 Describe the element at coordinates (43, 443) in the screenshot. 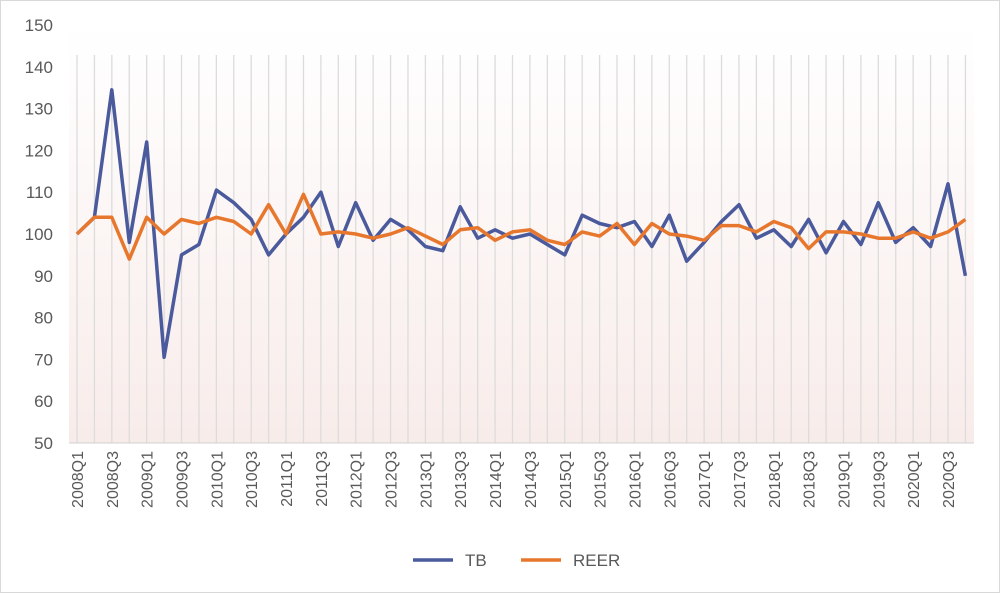

I see `y-tick-label: 50` at that location.